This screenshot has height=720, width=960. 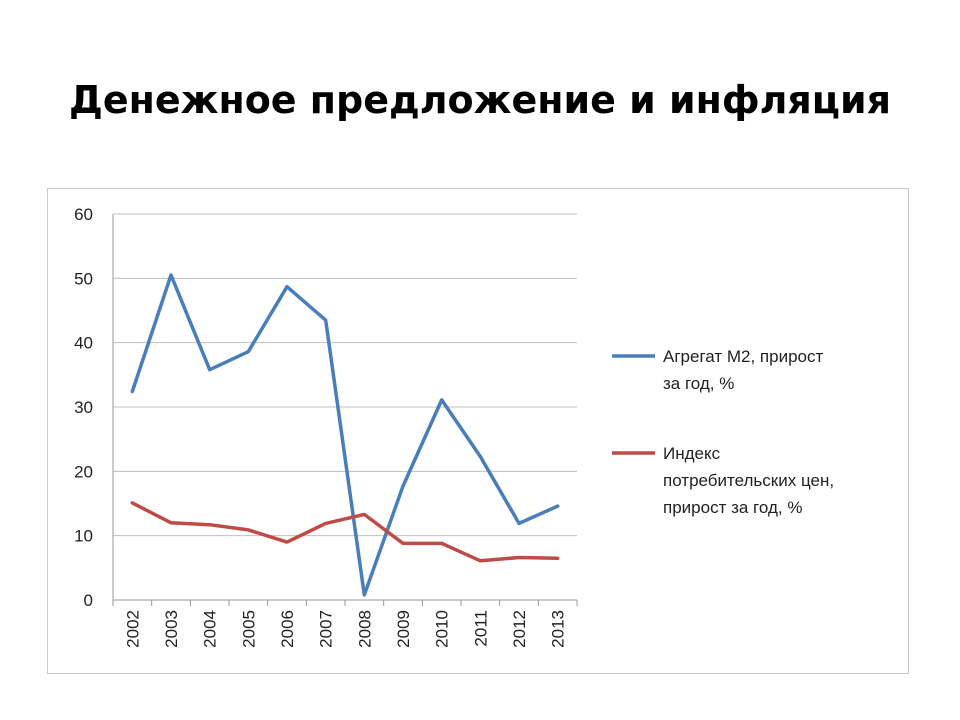 I want to click on legend-label-2: Индекс, so click(x=692, y=453).